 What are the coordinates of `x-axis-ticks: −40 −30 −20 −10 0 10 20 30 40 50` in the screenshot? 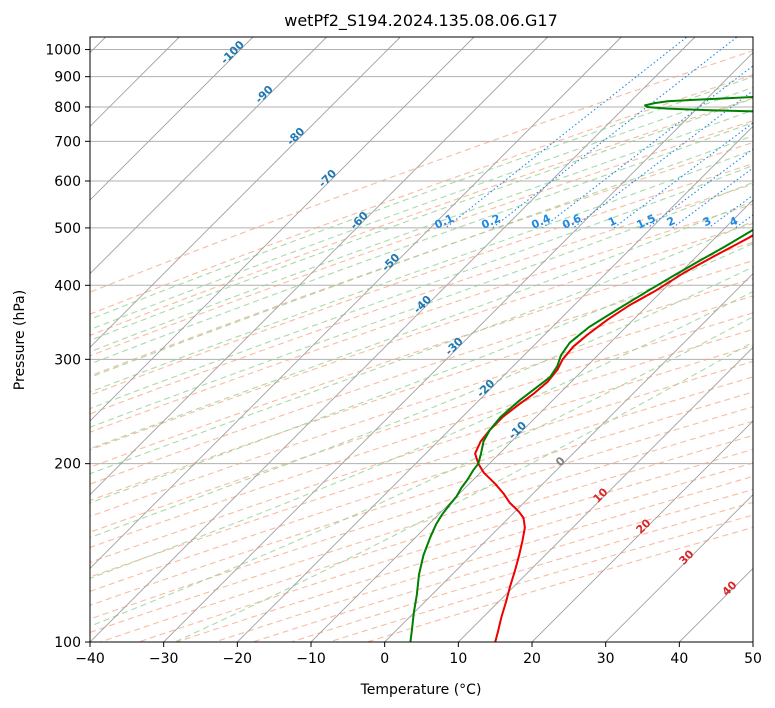 It's located at (418, 654).